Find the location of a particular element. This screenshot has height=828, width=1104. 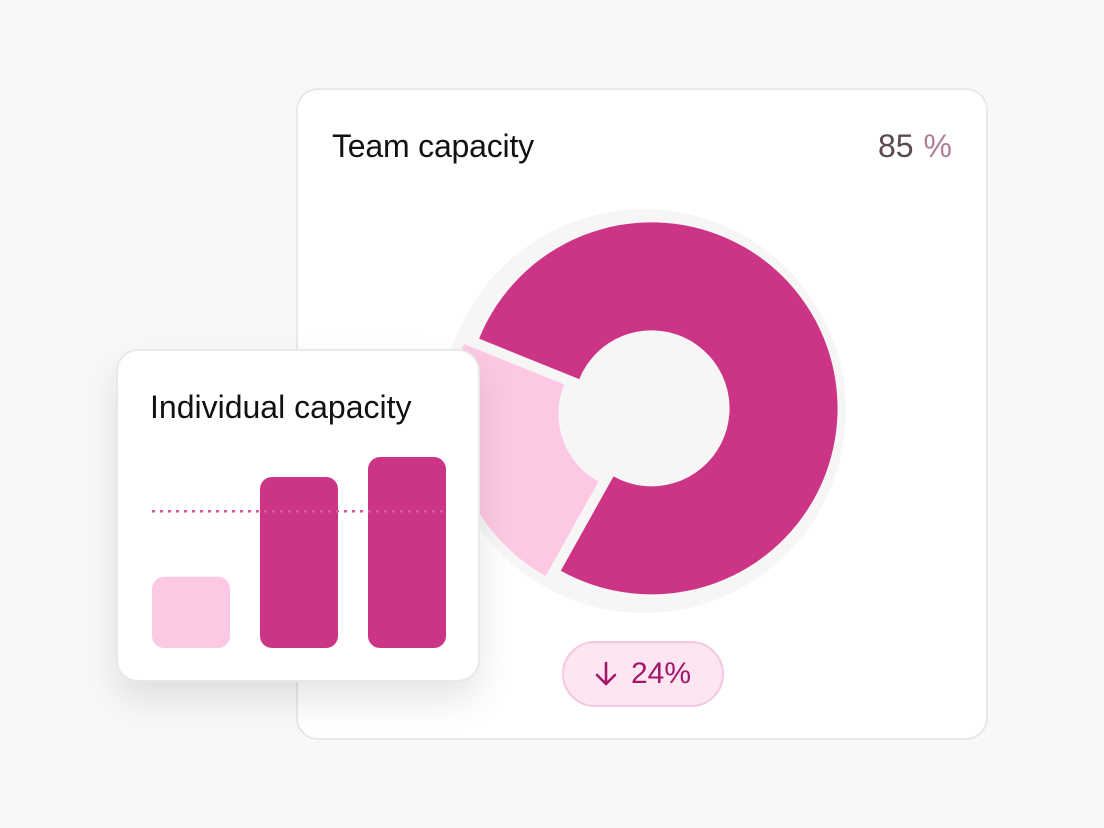

arrow-down-icon is located at coordinates (606, 674).